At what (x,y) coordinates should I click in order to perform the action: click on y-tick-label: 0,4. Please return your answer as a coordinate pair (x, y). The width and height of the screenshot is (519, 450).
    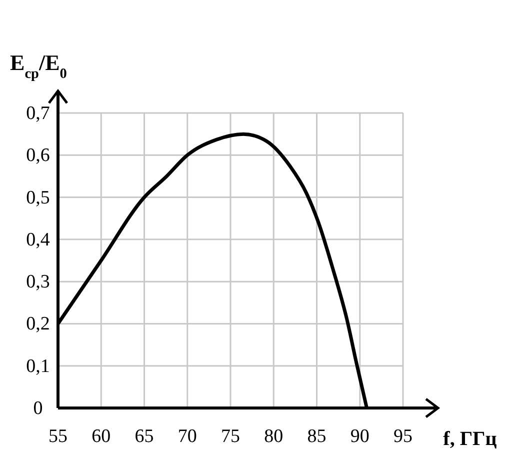
    Looking at the image, I should click on (38, 239).